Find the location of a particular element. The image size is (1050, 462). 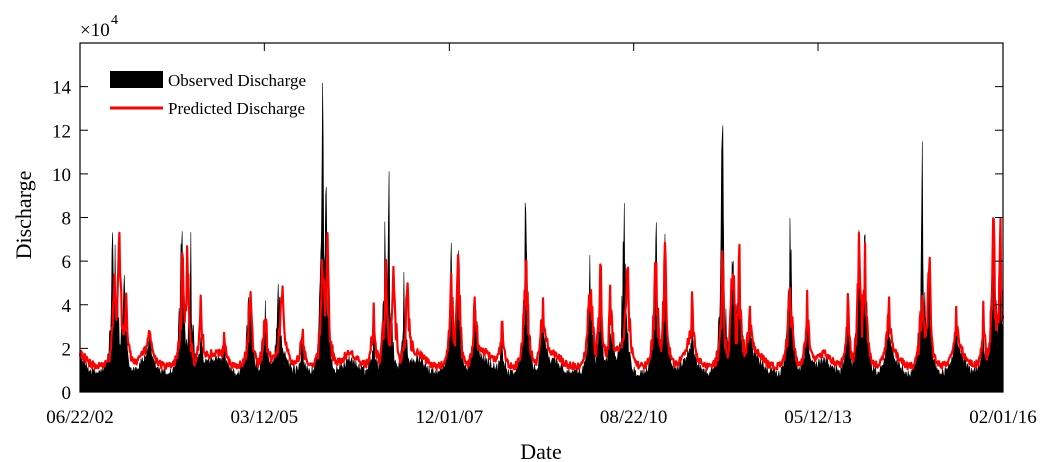

x-tick-label: 12/01/07 is located at coordinates (450, 417).